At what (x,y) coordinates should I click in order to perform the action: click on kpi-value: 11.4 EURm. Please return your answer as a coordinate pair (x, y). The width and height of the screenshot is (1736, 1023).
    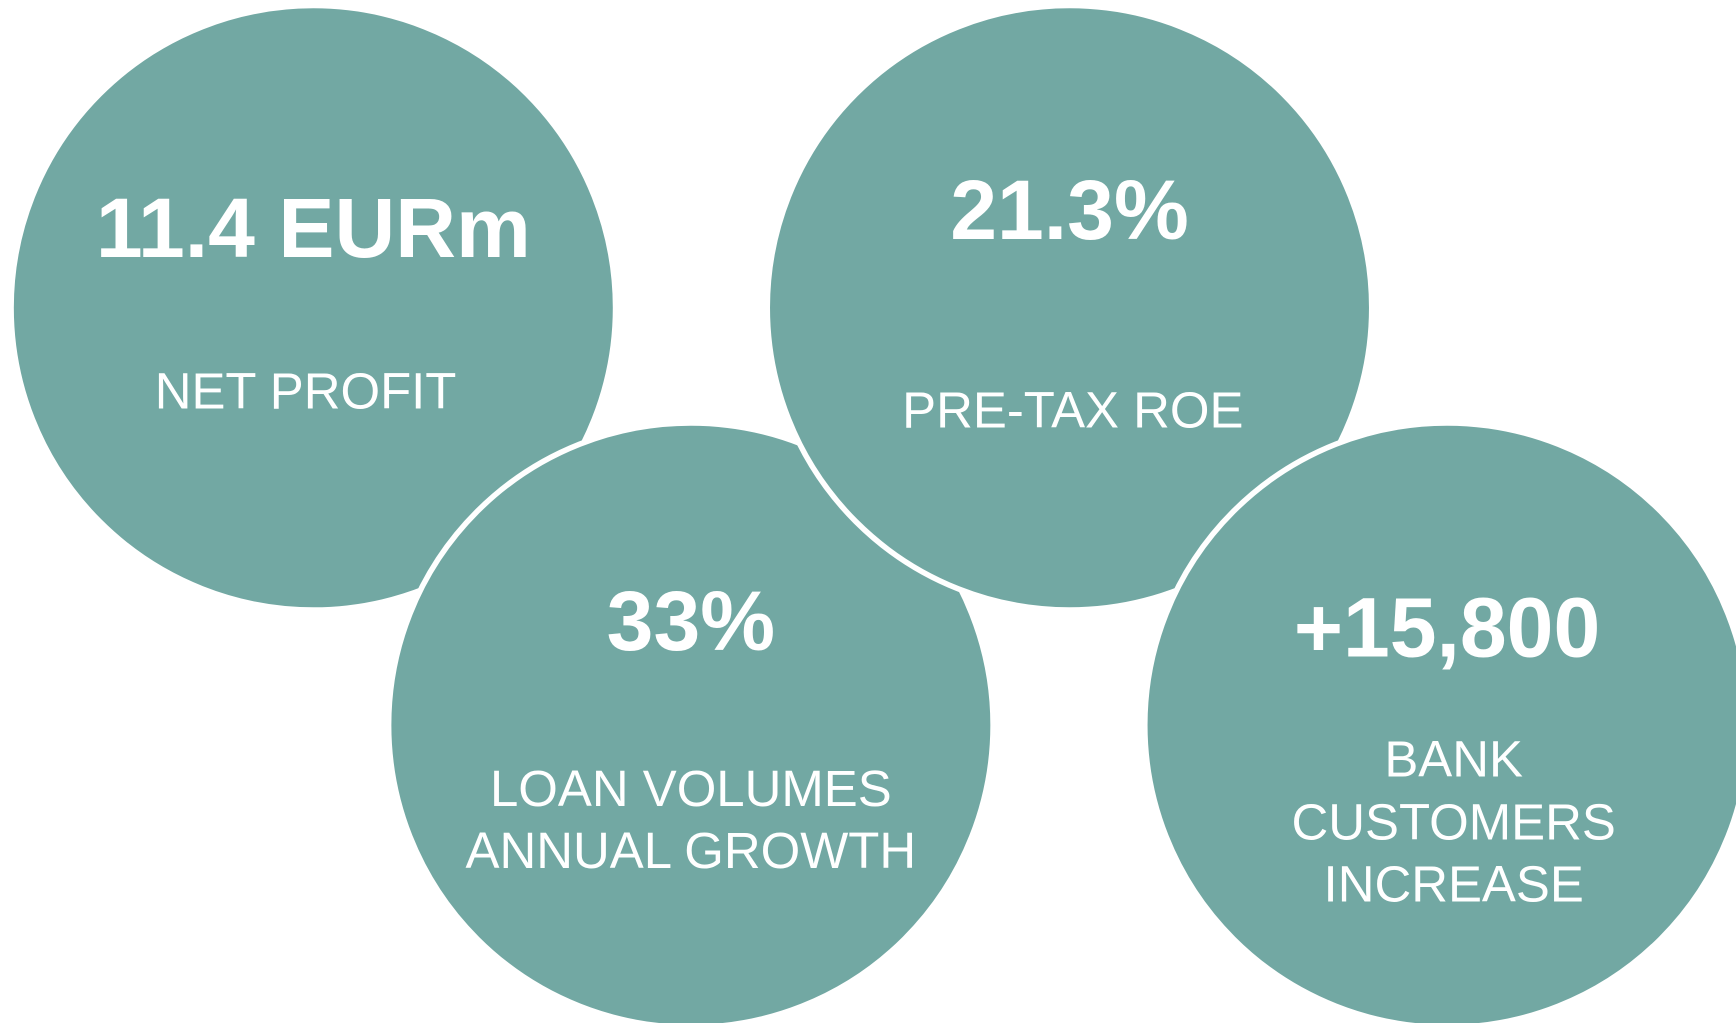
    Looking at the image, I should click on (313, 228).